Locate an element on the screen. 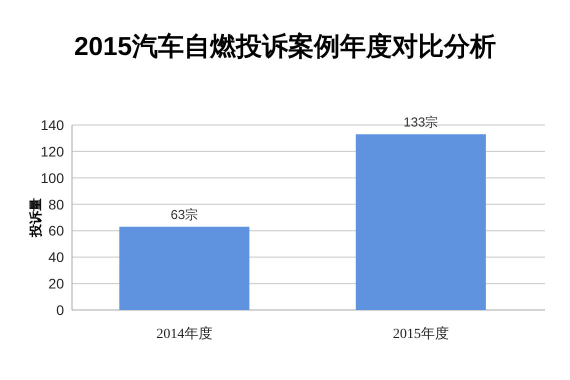 The width and height of the screenshot is (570, 380). y-tick-label: 120 is located at coordinates (52, 151).